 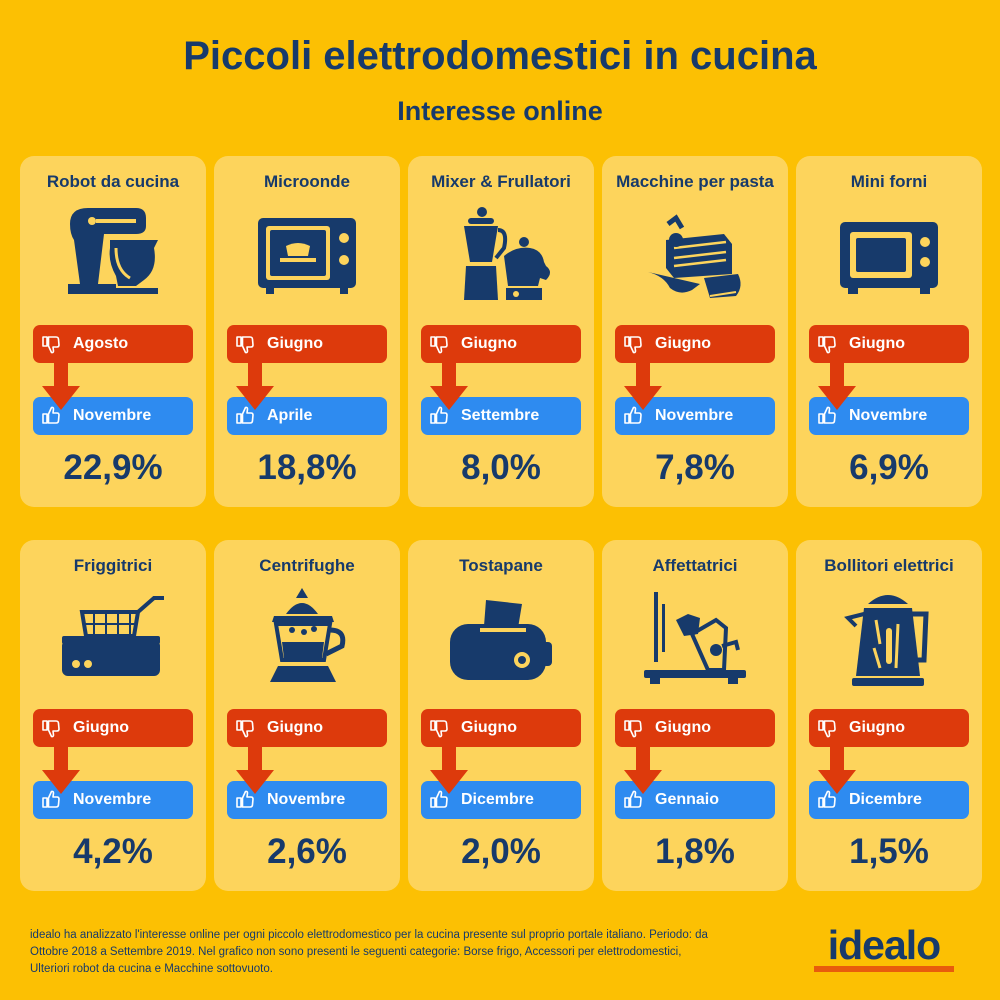 I want to click on high-month-label: Gennaio, so click(x=687, y=799).